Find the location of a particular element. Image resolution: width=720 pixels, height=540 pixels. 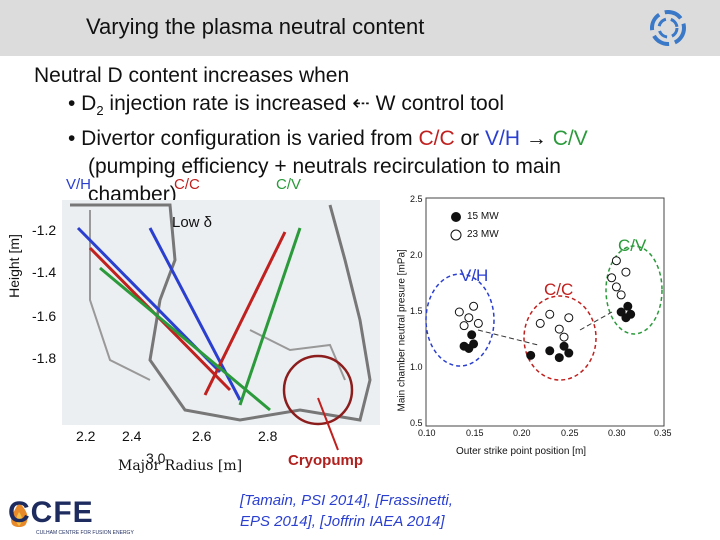

left-arrow-icon: ⇠ is located at coordinates (361, 103).